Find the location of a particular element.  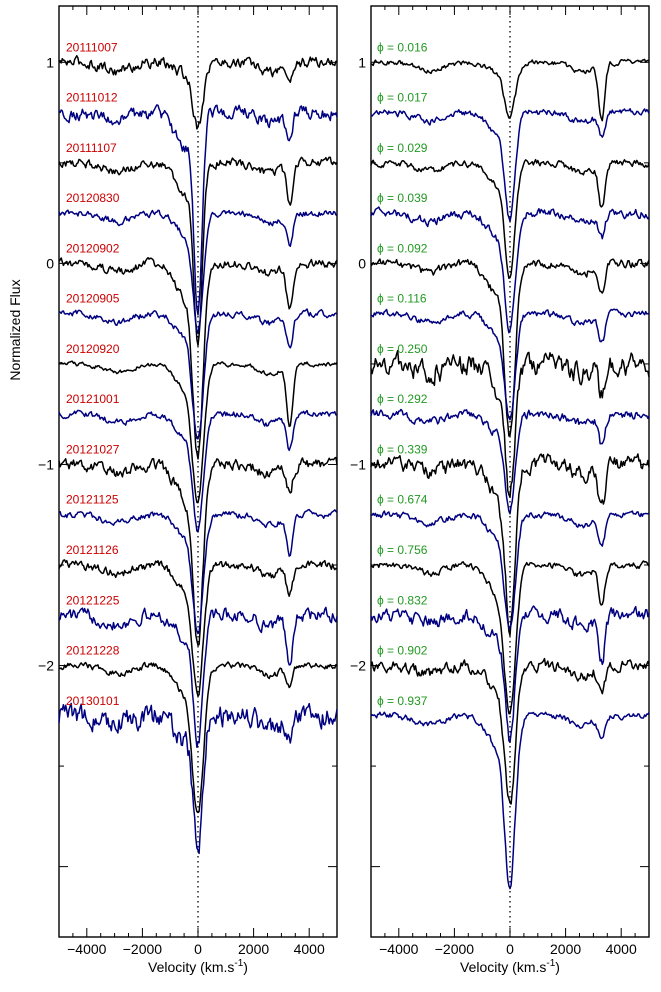

spectrum-label: ϕ = 0.937 is located at coordinates (402, 701).